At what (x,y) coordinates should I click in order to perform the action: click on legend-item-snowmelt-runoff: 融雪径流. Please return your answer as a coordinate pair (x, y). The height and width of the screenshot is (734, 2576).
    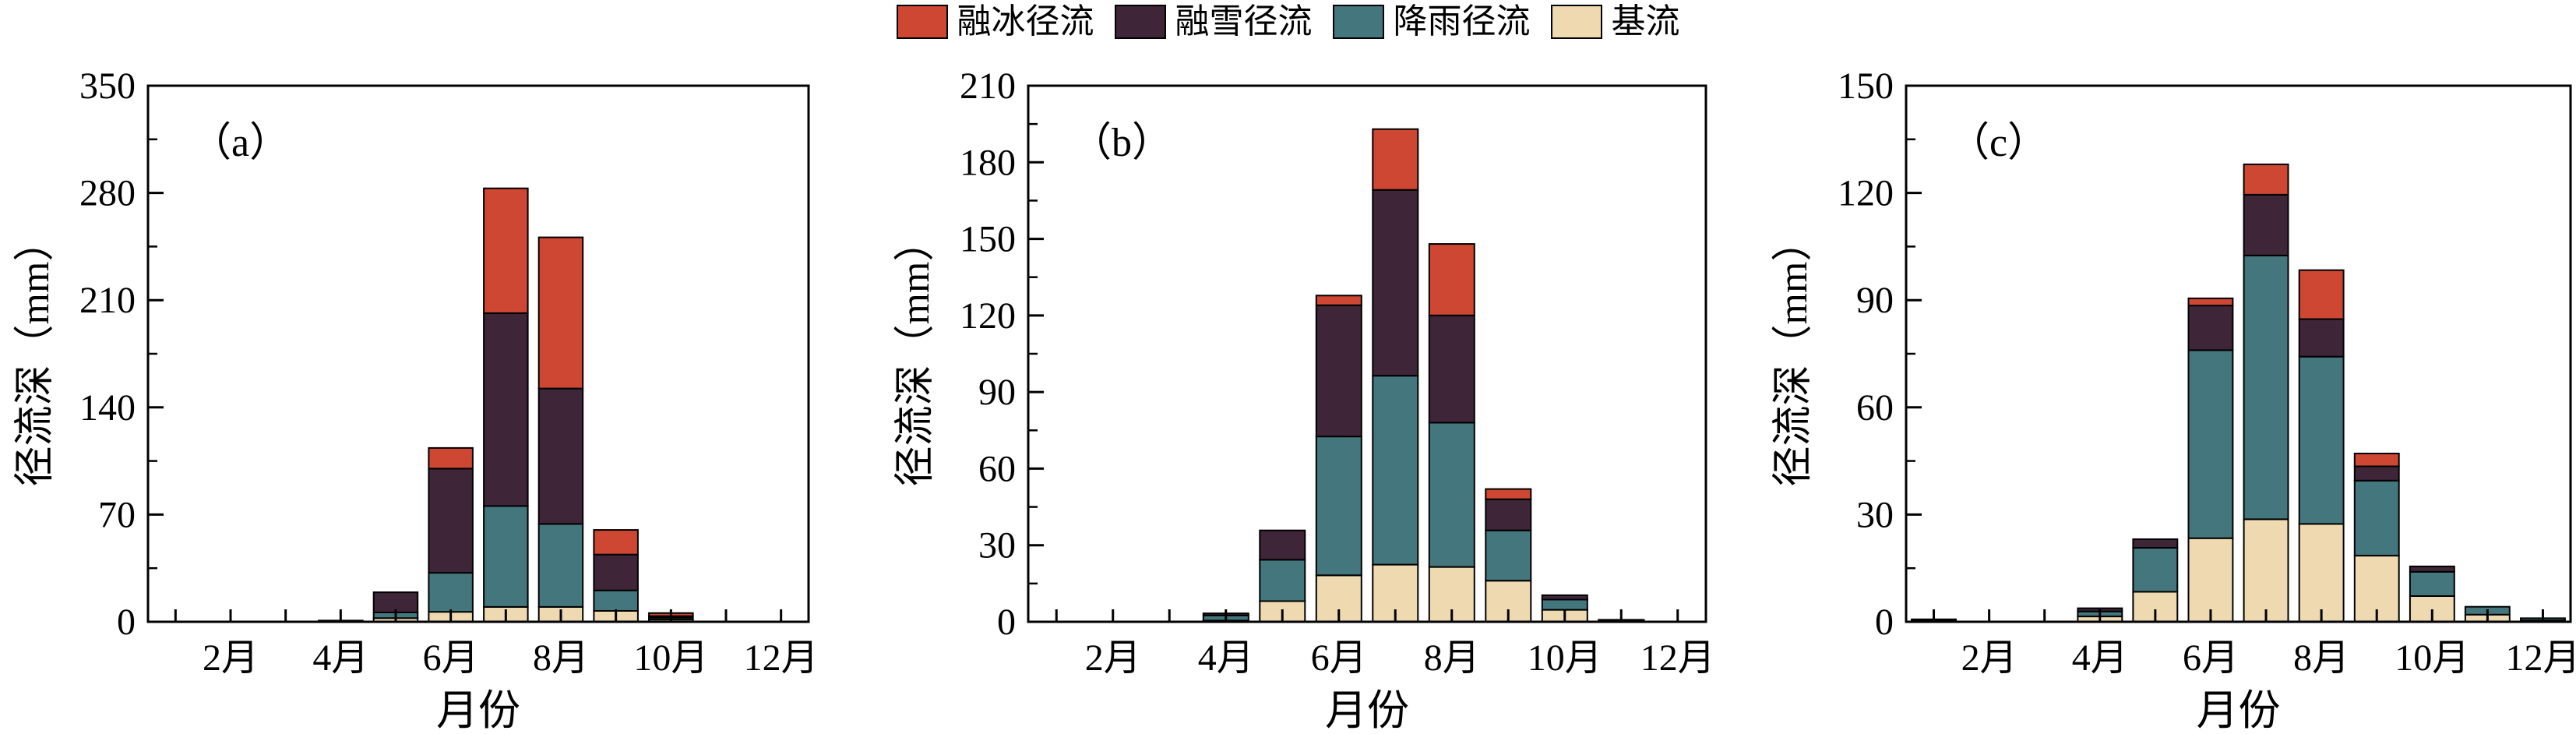
    Looking at the image, I should click on (1213, 21).